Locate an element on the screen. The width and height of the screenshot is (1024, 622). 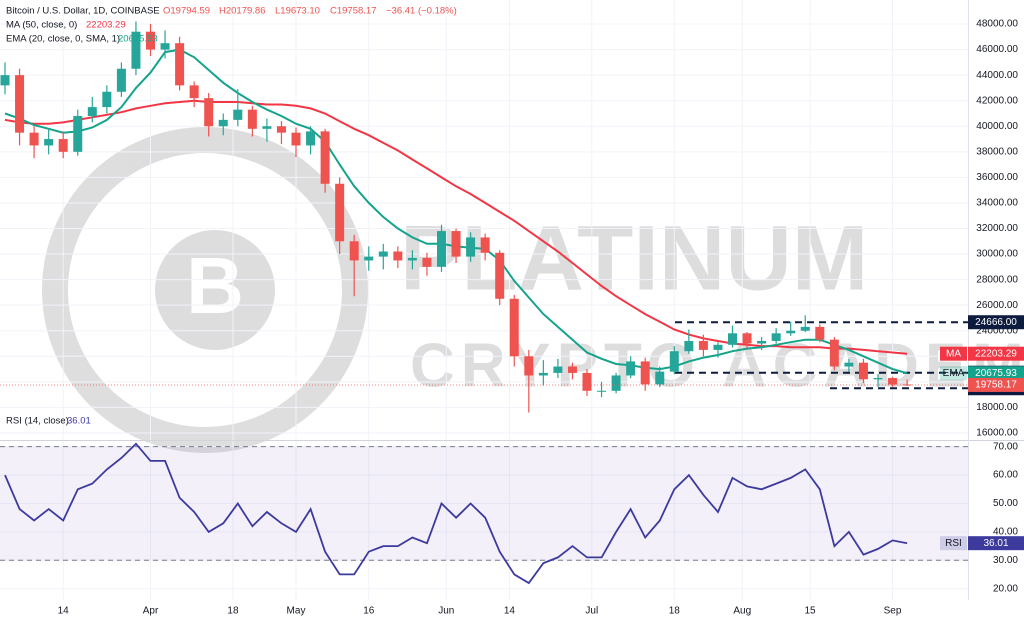
watermark-text: PLATINUM is located at coordinates (634, 258).